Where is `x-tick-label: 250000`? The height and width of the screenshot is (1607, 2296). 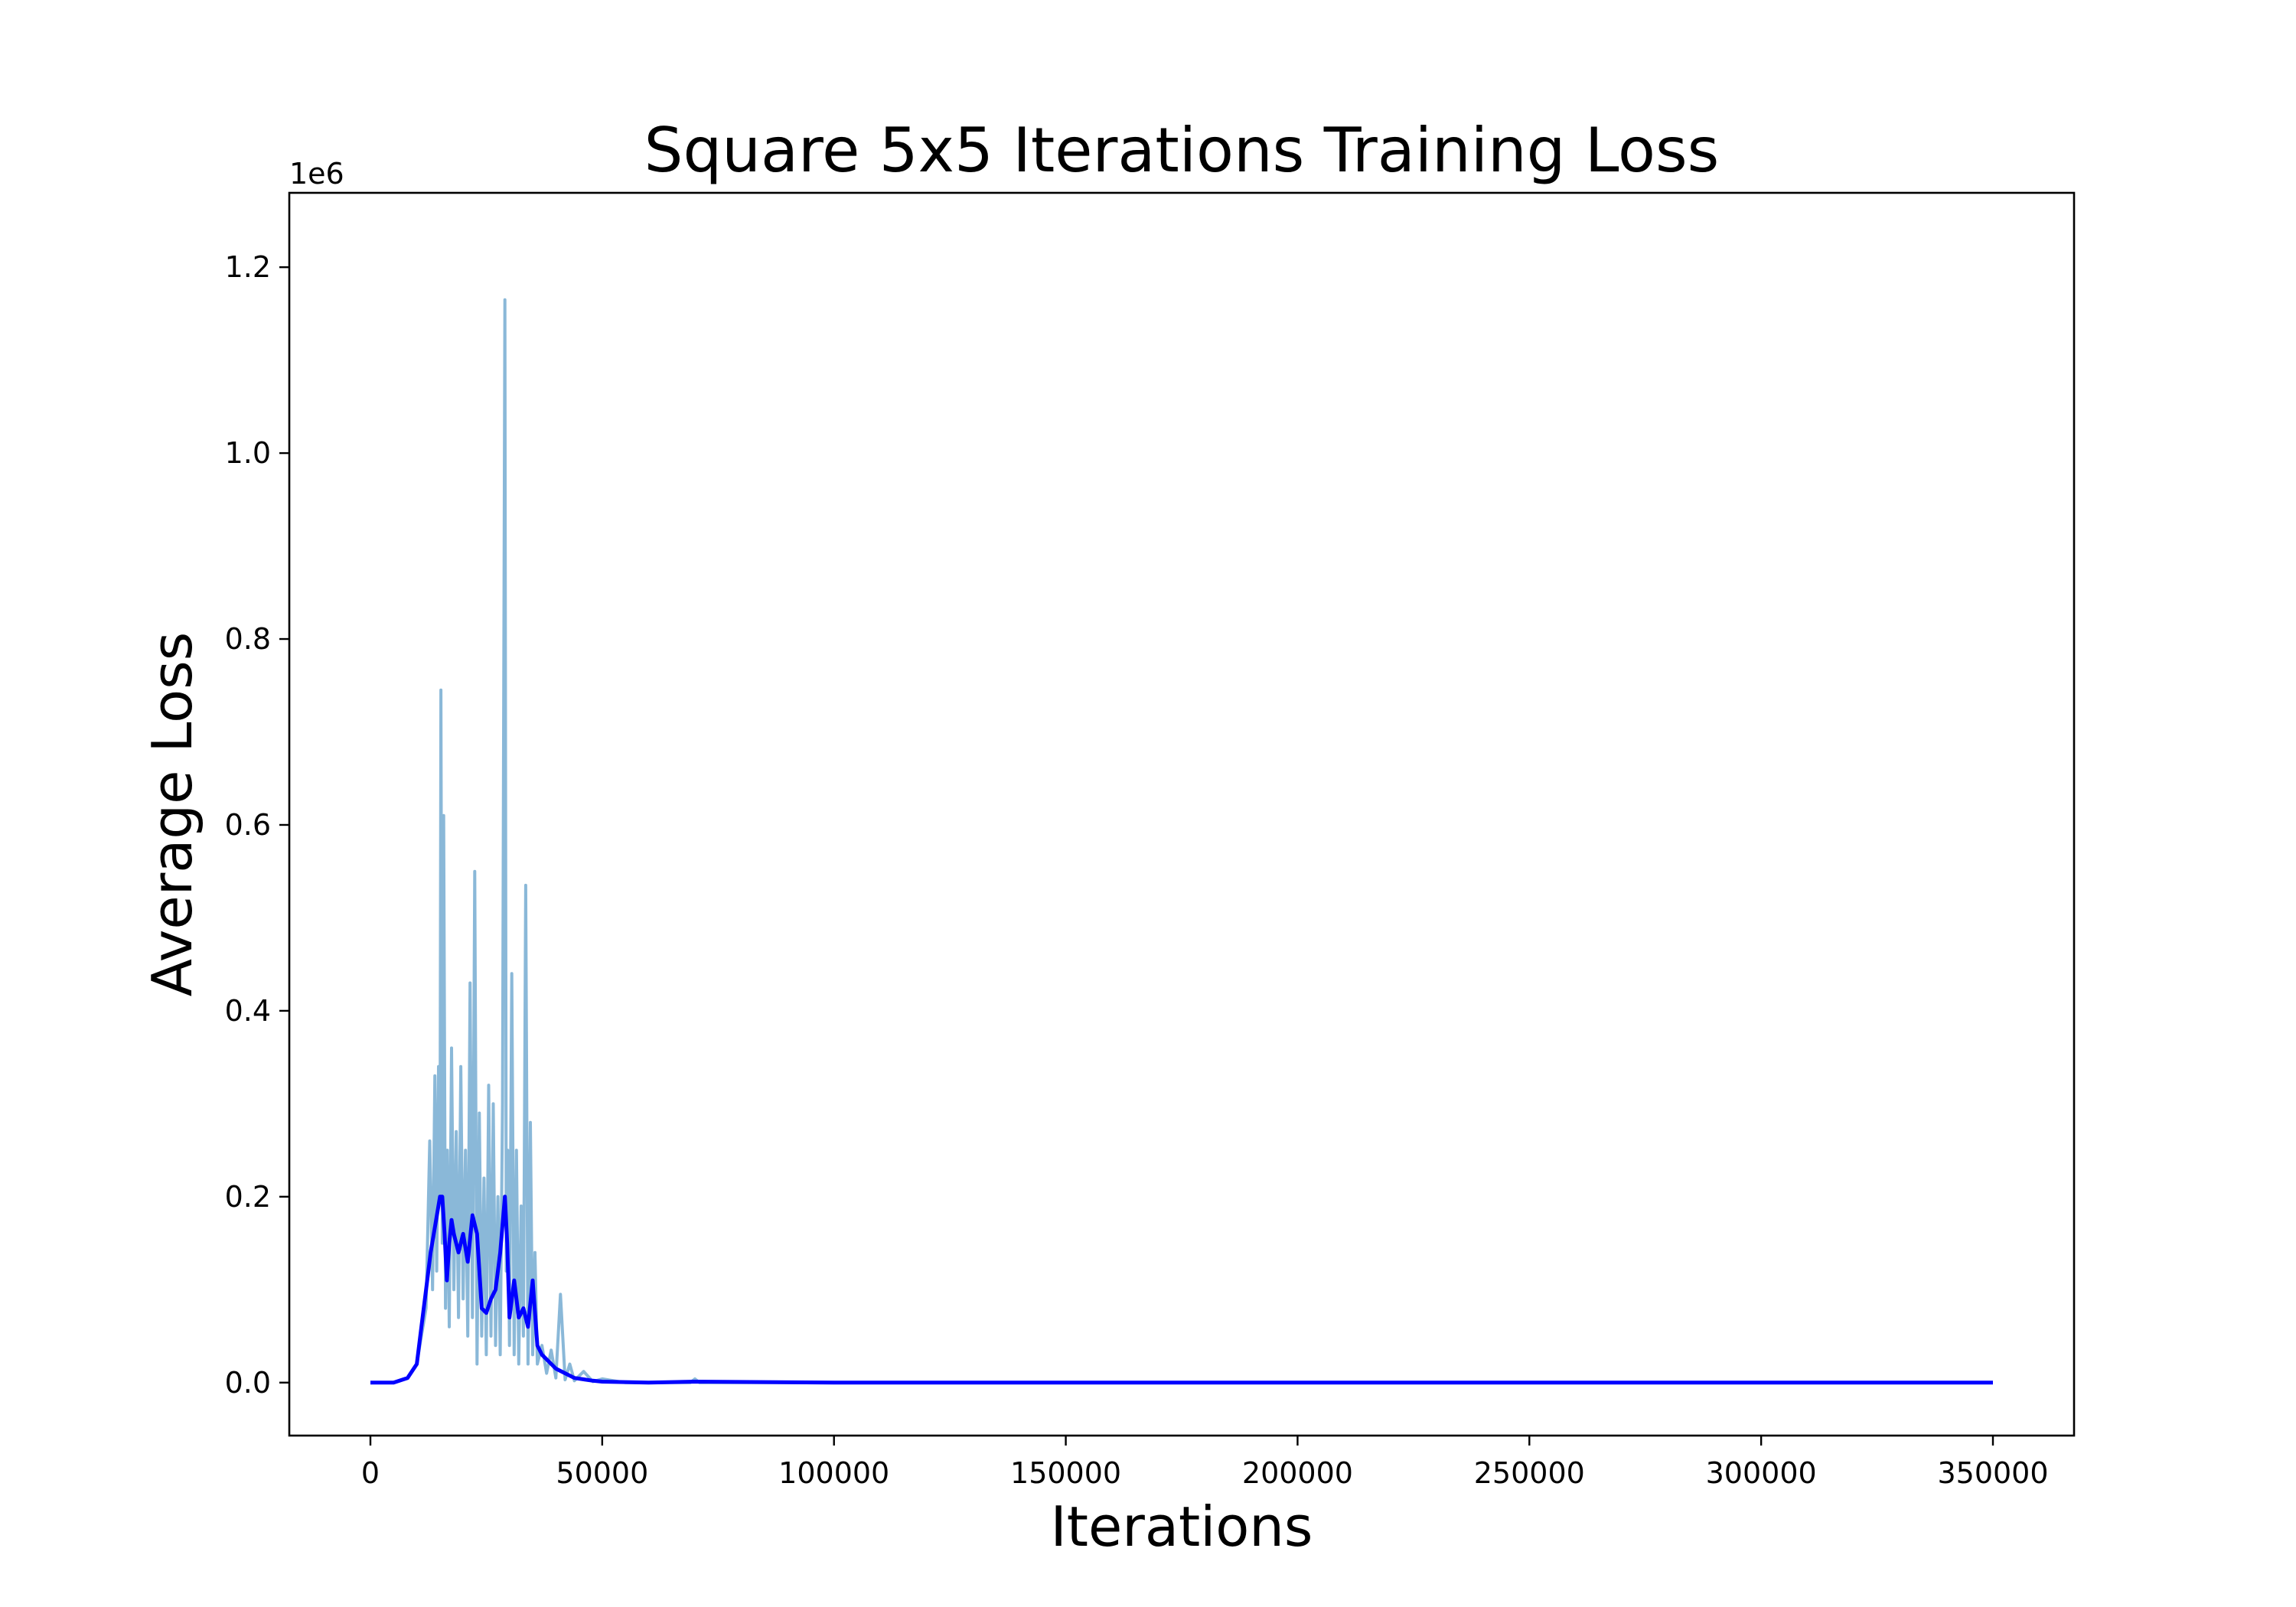
x-tick-label: 250000 is located at coordinates (1529, 1473).